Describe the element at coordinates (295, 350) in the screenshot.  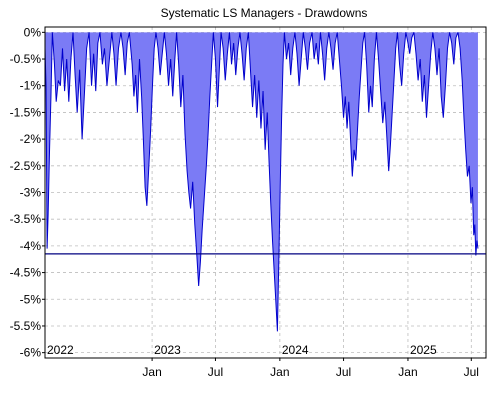
I see `year-label: 2024` at that location.